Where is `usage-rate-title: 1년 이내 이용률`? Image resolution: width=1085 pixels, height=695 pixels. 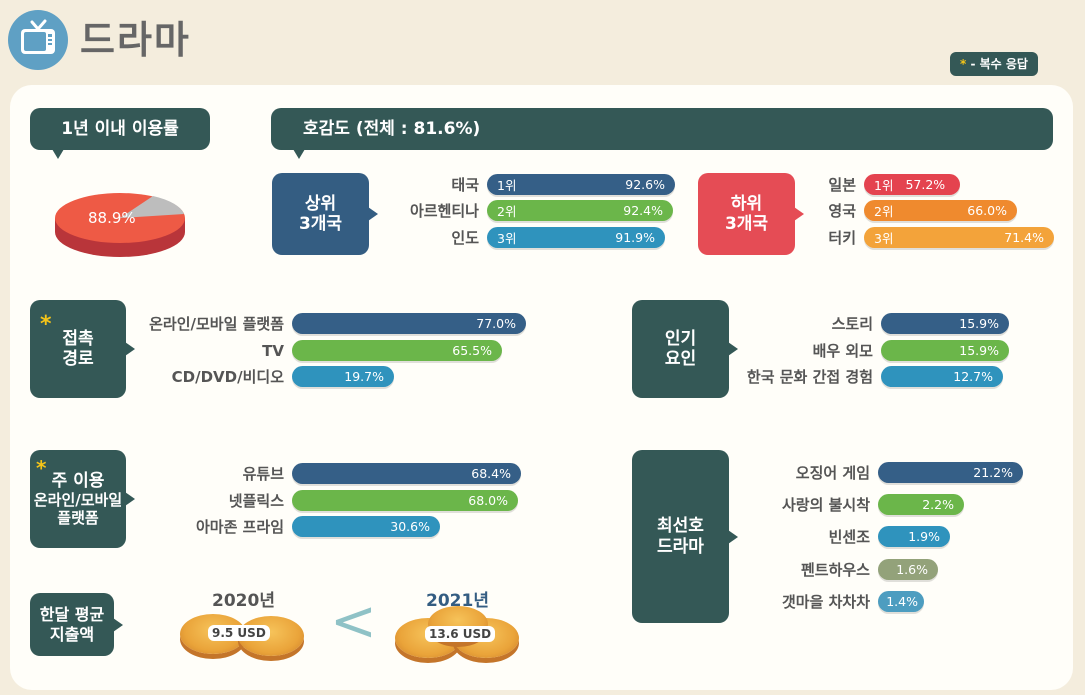 usage-rate-title: 1년 이내 이용률 is located at coordinates (120, 133).